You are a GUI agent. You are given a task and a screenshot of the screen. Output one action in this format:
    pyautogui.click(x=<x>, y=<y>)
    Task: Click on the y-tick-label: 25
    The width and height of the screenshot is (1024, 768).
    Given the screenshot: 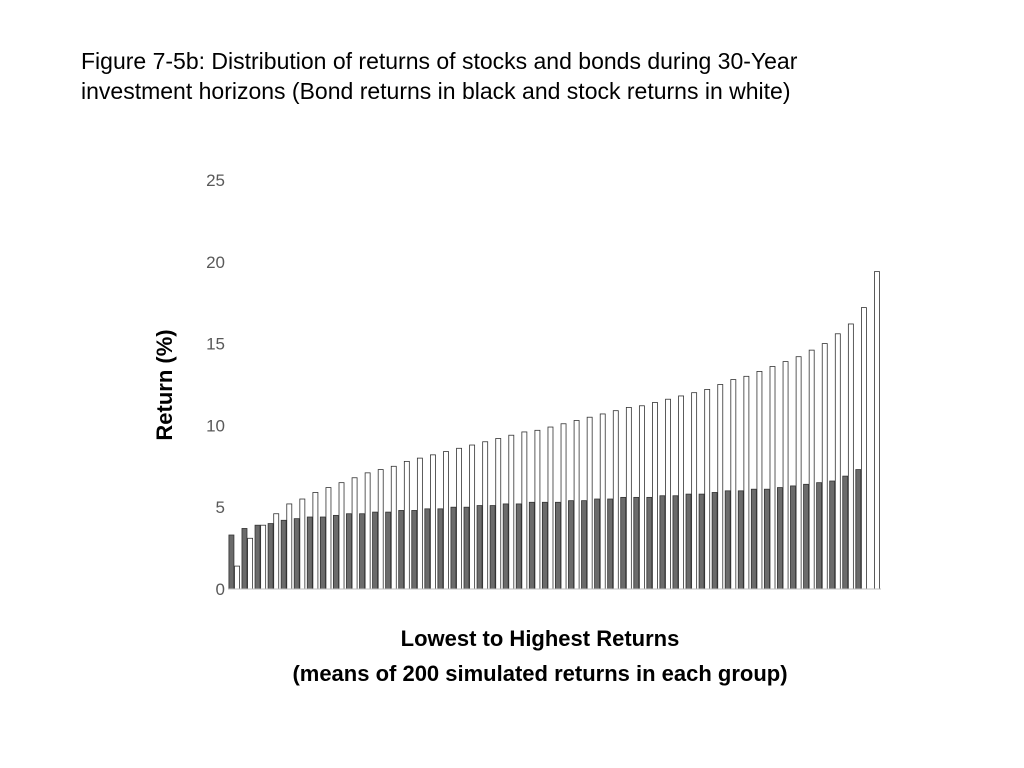 What is the action you would take?
    pyautogui.click(x=215, y=180)
    